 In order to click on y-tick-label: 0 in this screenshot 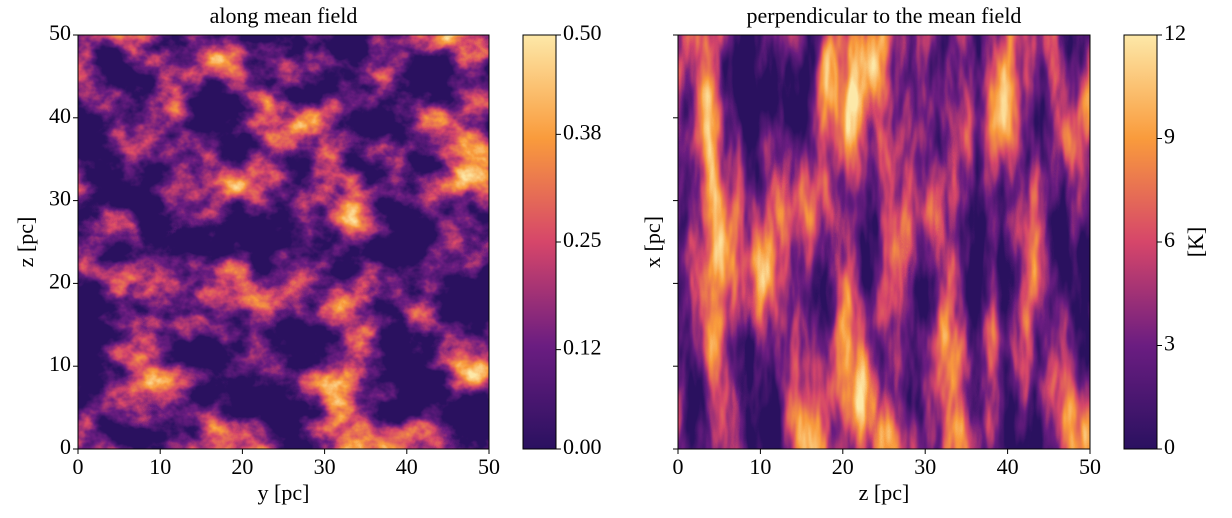, I will do `click(65, 446)`.